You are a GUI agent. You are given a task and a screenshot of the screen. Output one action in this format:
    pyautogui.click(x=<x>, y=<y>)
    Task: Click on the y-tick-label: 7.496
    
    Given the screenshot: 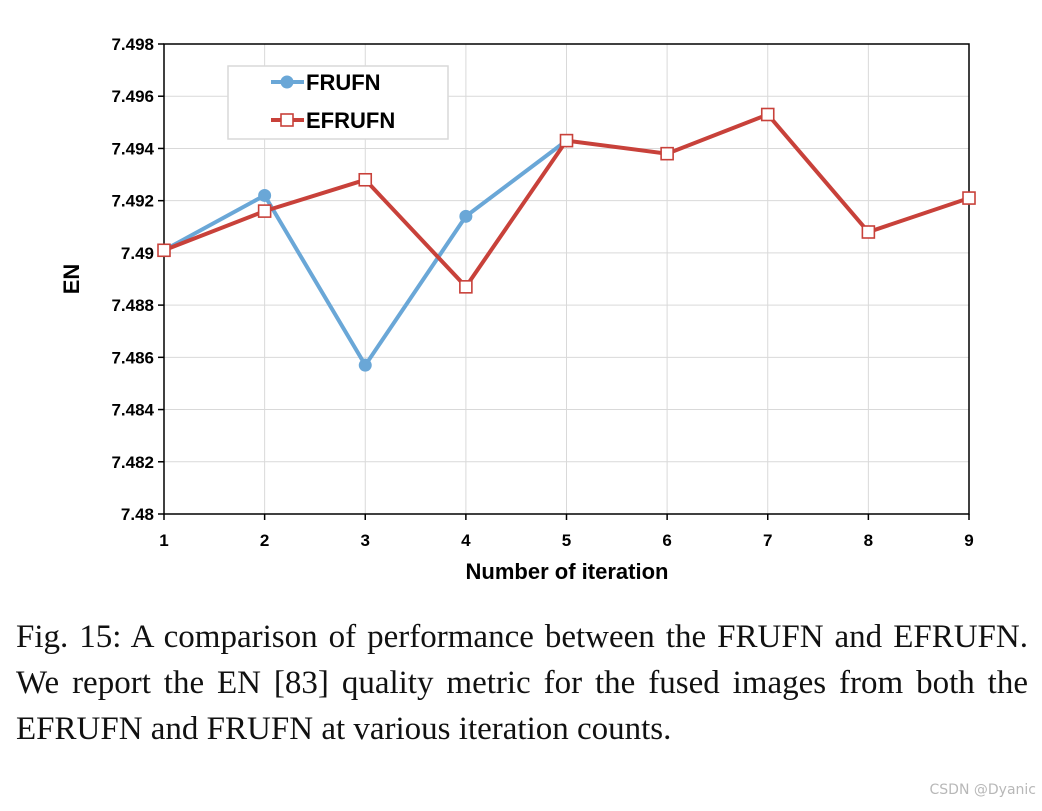 What is the action you would take?
    pyautogui.click(x=132, y=96)
    